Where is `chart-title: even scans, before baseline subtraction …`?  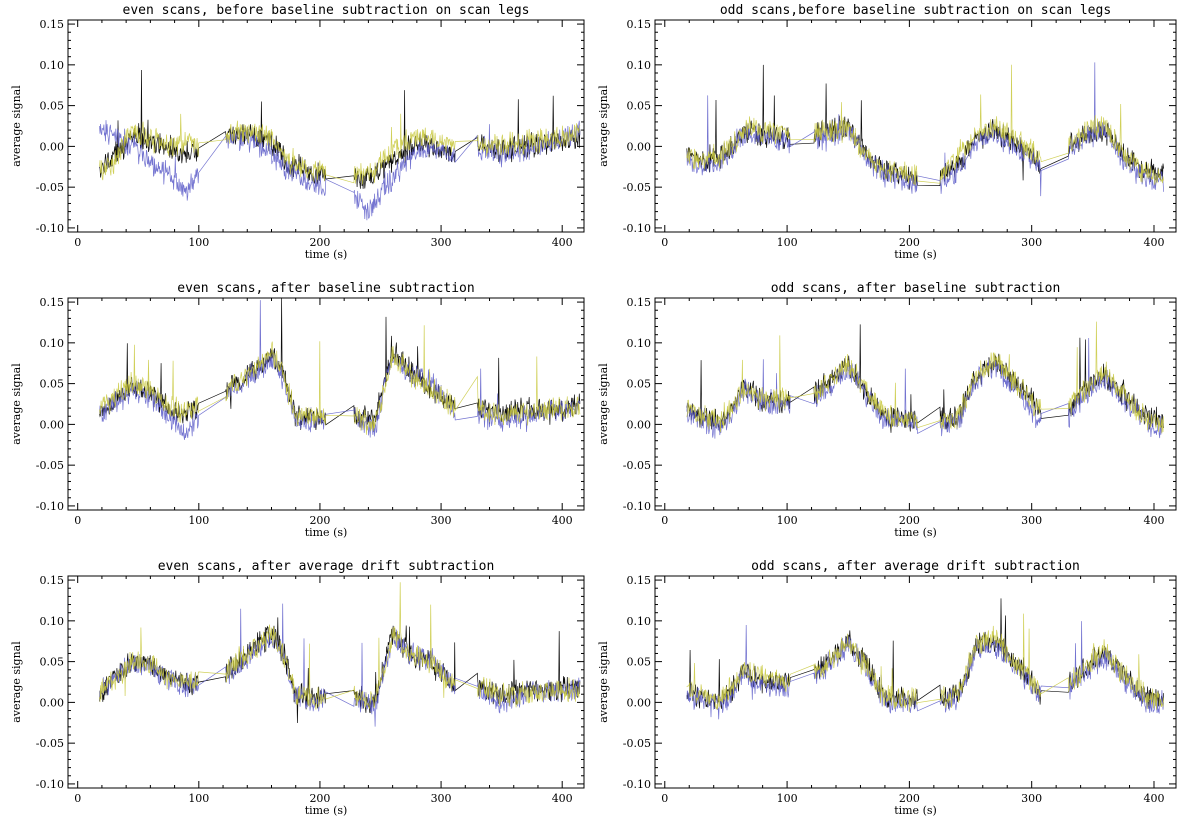 chart-title: even scans, before baseline subtraction … is located at coordinates (326, 10).